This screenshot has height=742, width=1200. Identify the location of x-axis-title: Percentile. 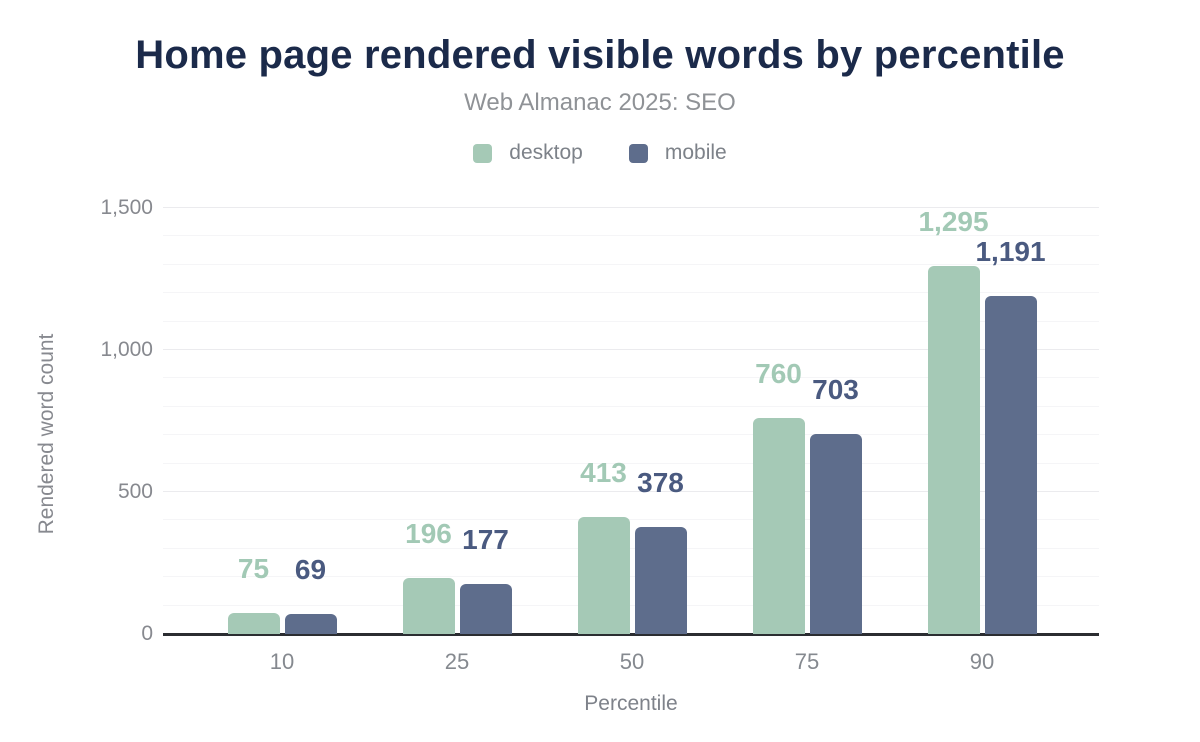
(631, 703).